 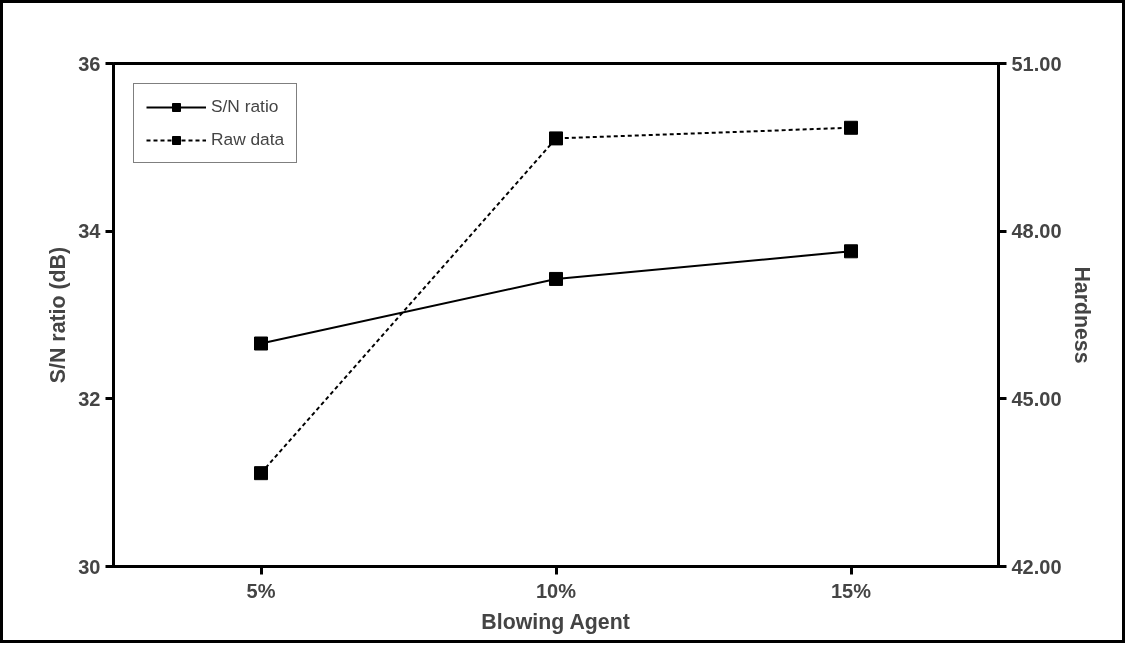 I want to click on y2-tick-label: 42.00, so click(x=1036, y=566).